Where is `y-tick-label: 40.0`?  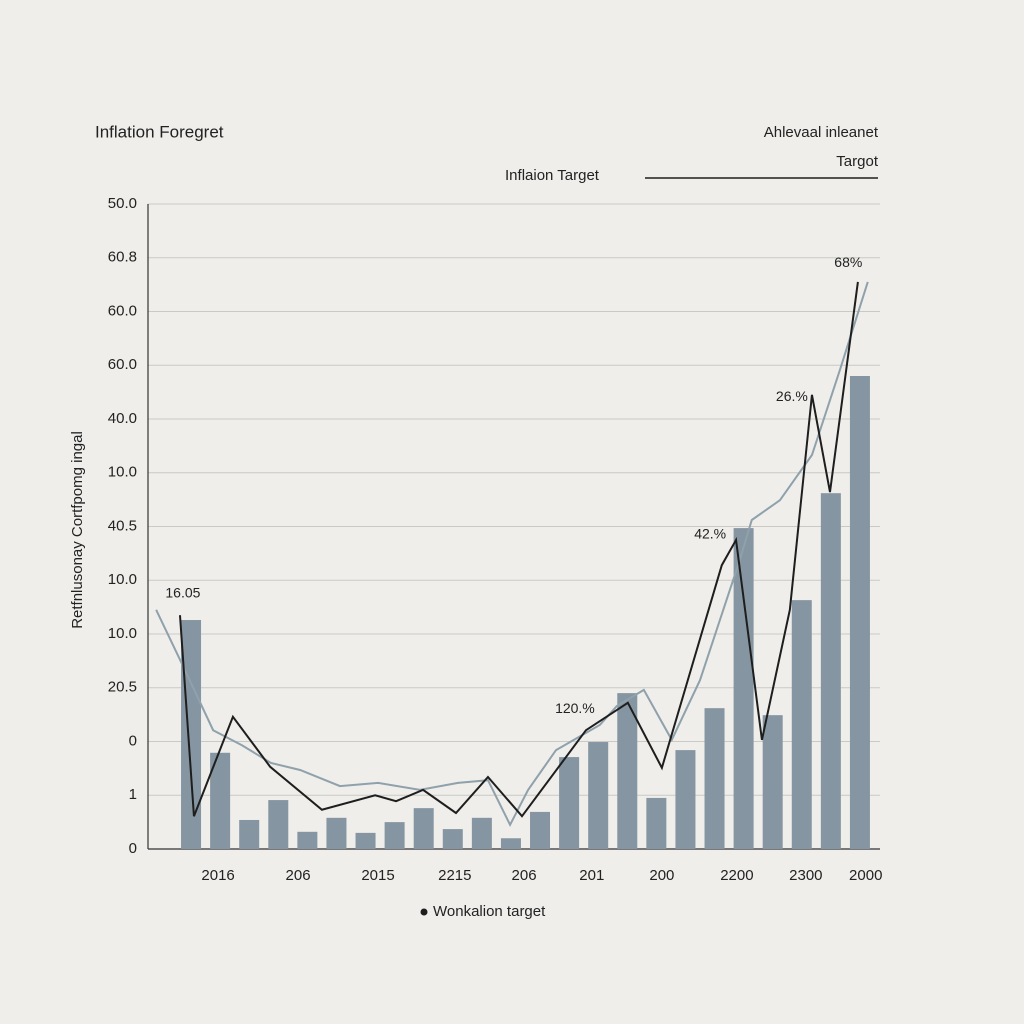 y-tick-label: 40.0 is located at coordinates (122, 418).